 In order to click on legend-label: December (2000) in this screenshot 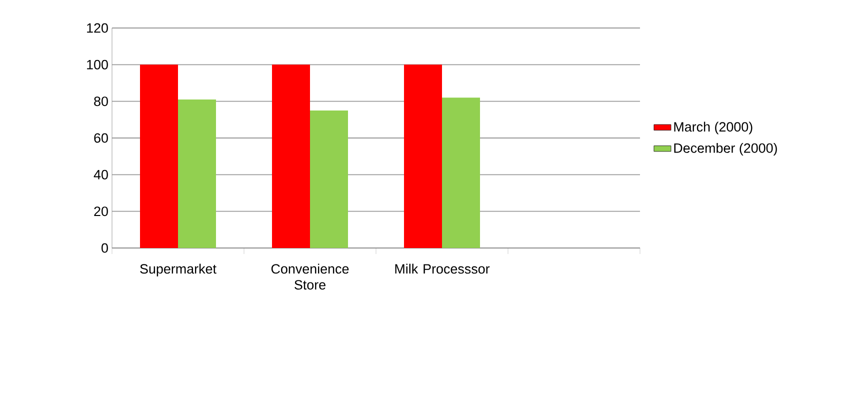, I will do `click(725, 149)`.